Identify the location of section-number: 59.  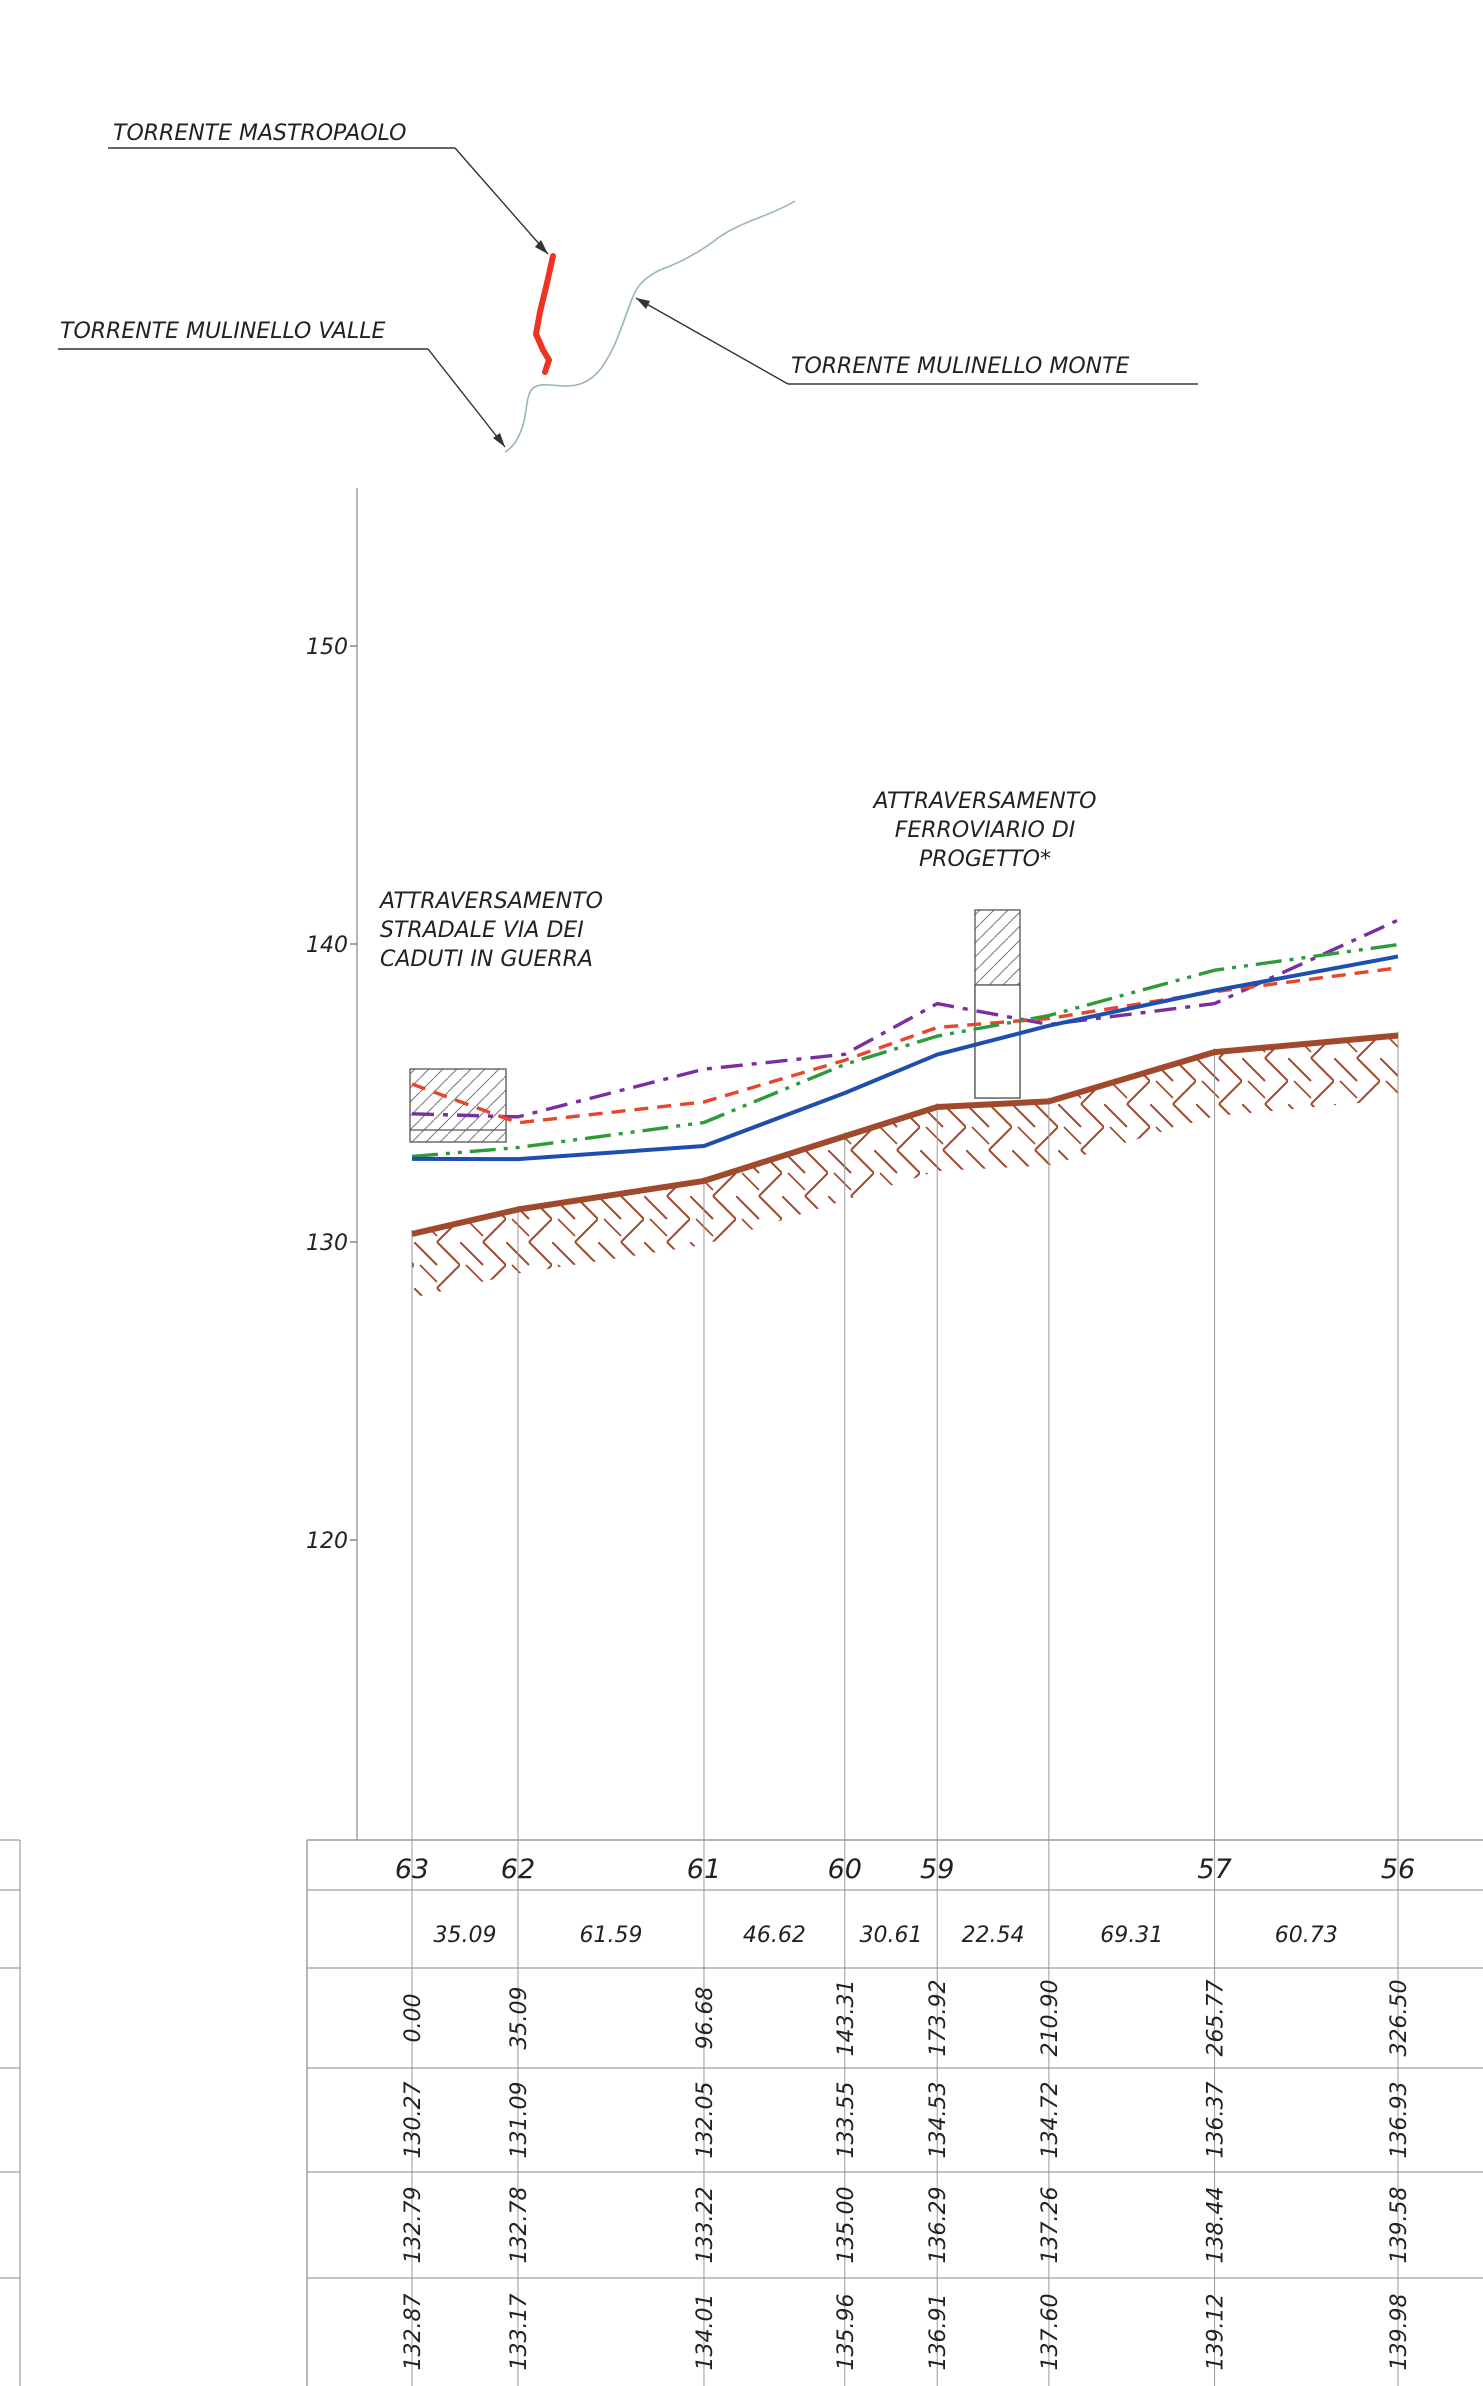
(937, 1869).